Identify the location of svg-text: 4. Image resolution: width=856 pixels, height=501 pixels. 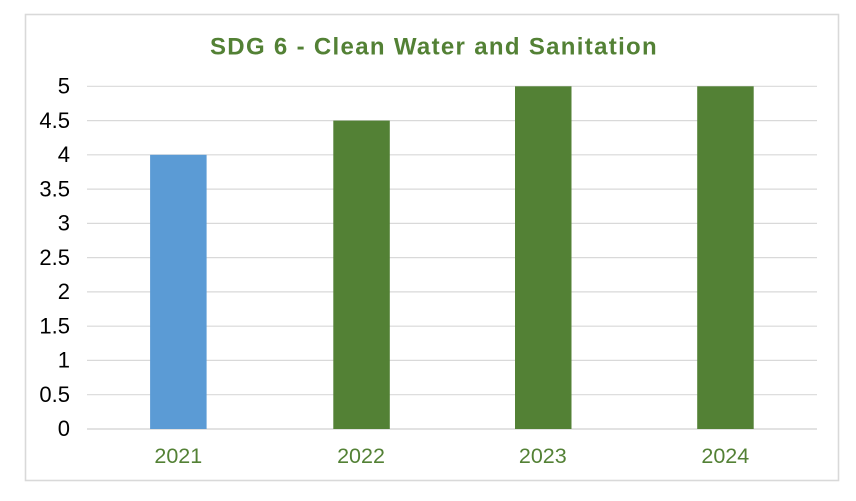
(64, 154).